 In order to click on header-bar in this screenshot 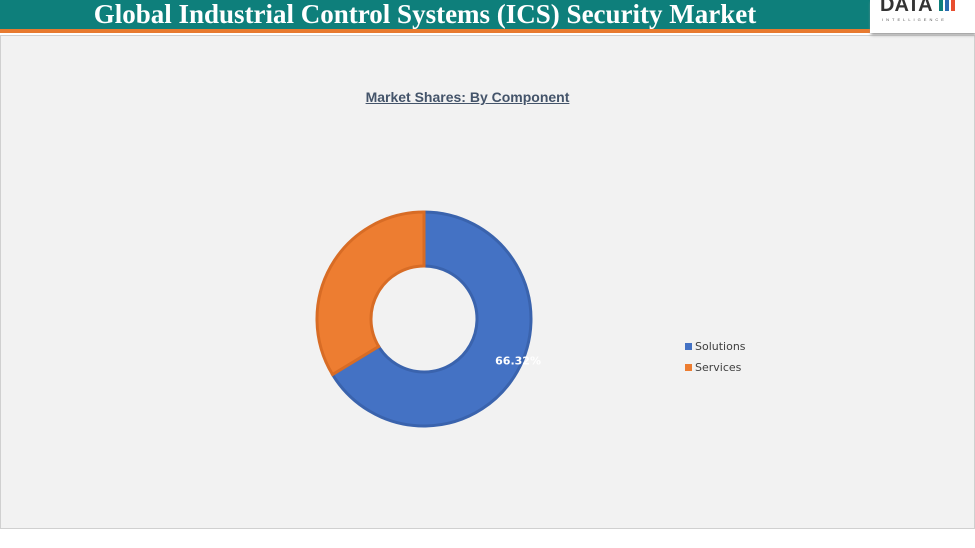, I will do `click(435, 14)`.